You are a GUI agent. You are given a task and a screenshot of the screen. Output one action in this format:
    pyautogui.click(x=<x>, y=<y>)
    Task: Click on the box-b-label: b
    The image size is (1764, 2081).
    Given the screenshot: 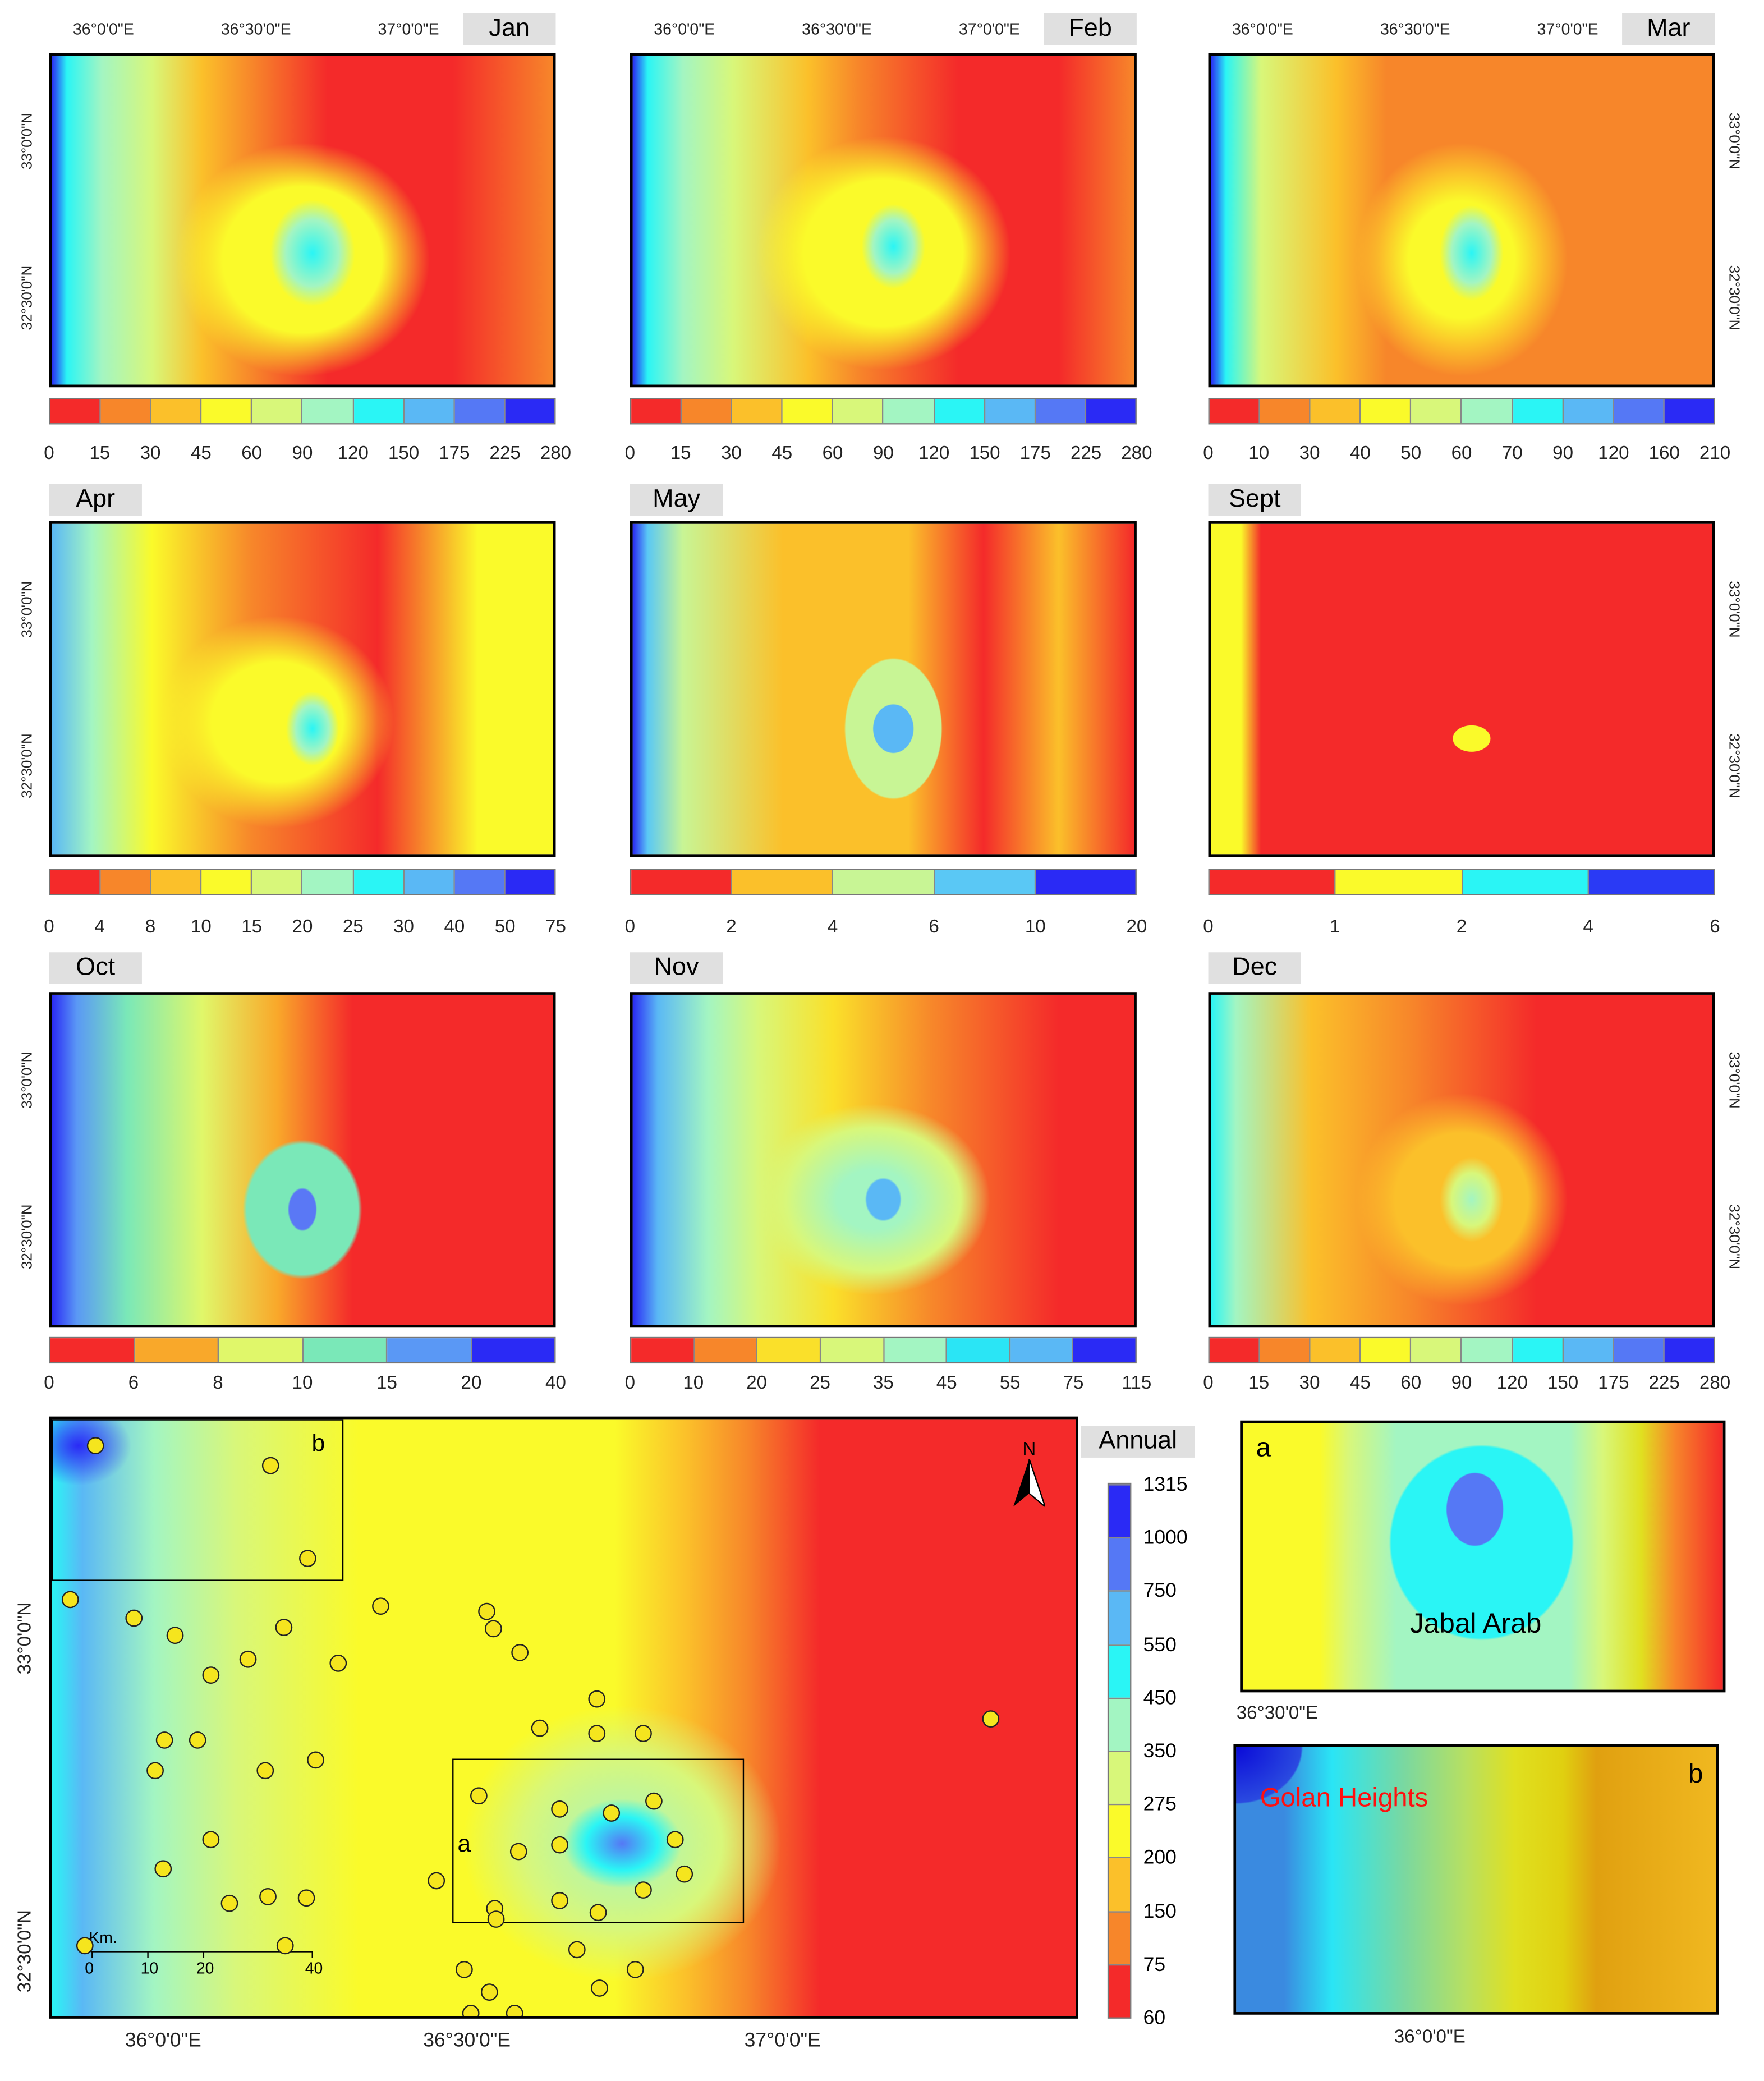 What is the action you would take?
    pyautogui.click(x=318, y=1444)
    